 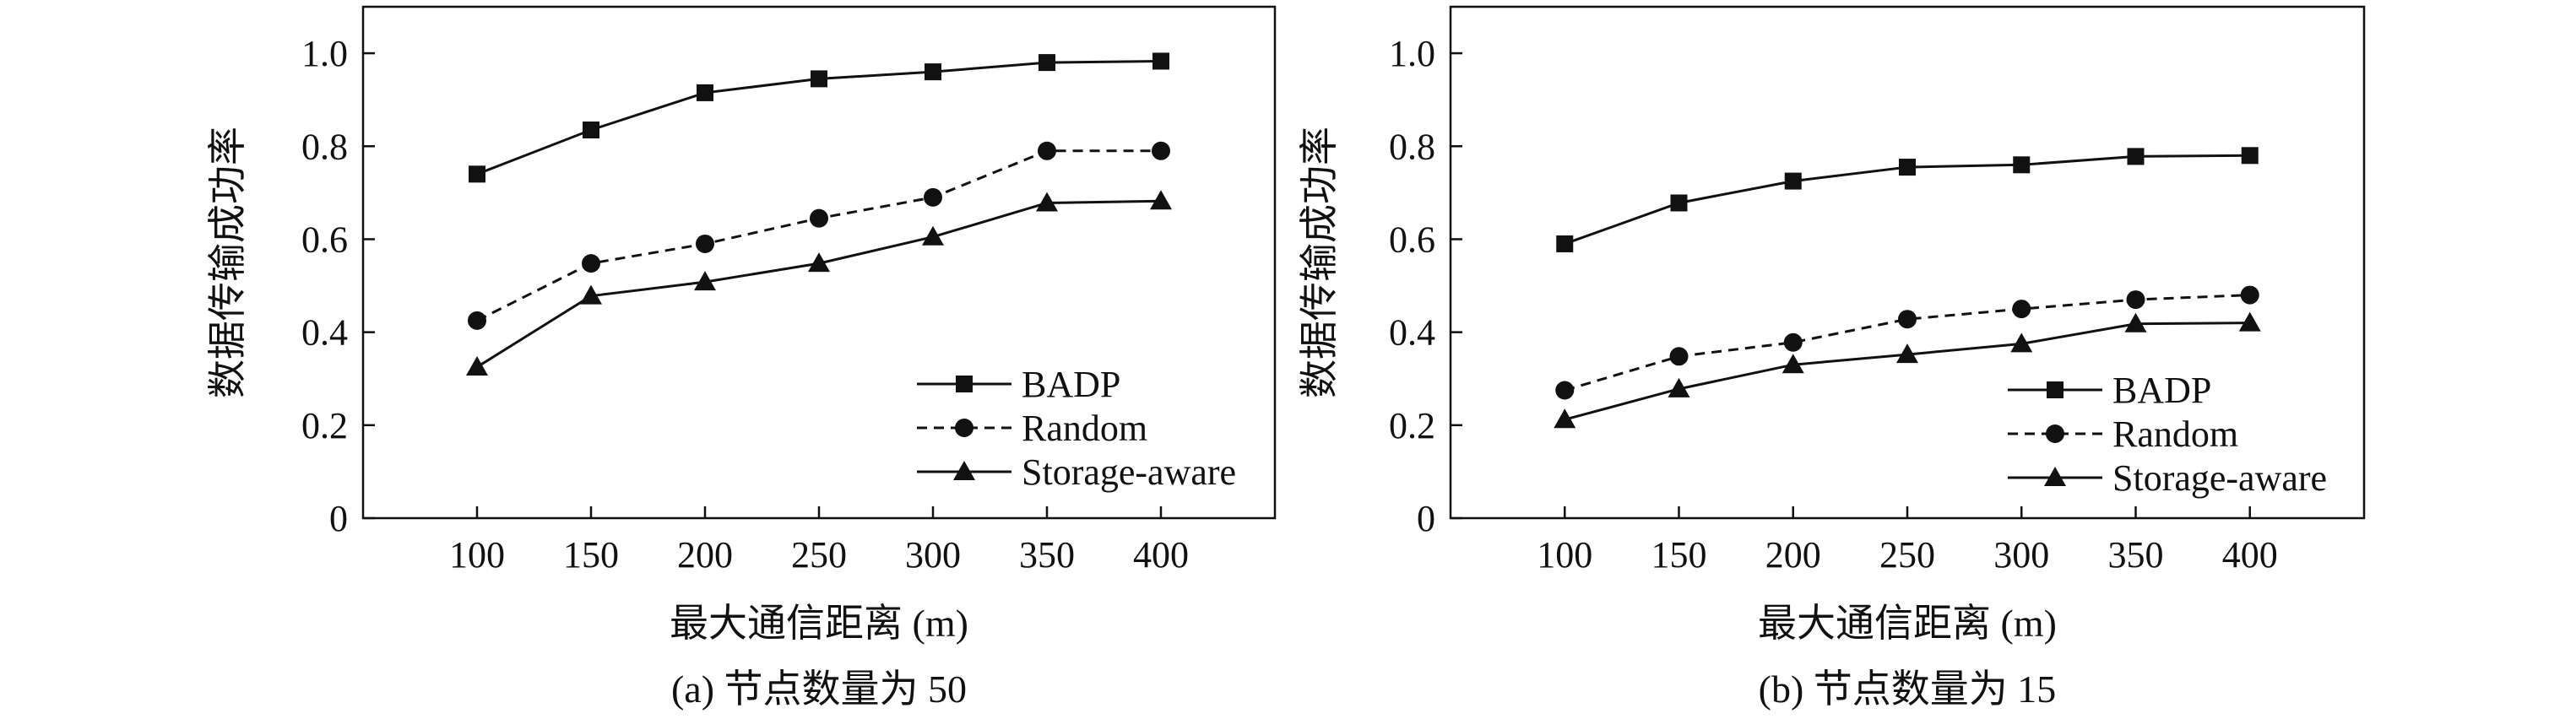 I want to click on chart-caption: (a) 节点数量为 50, so click(x=819, y=689).